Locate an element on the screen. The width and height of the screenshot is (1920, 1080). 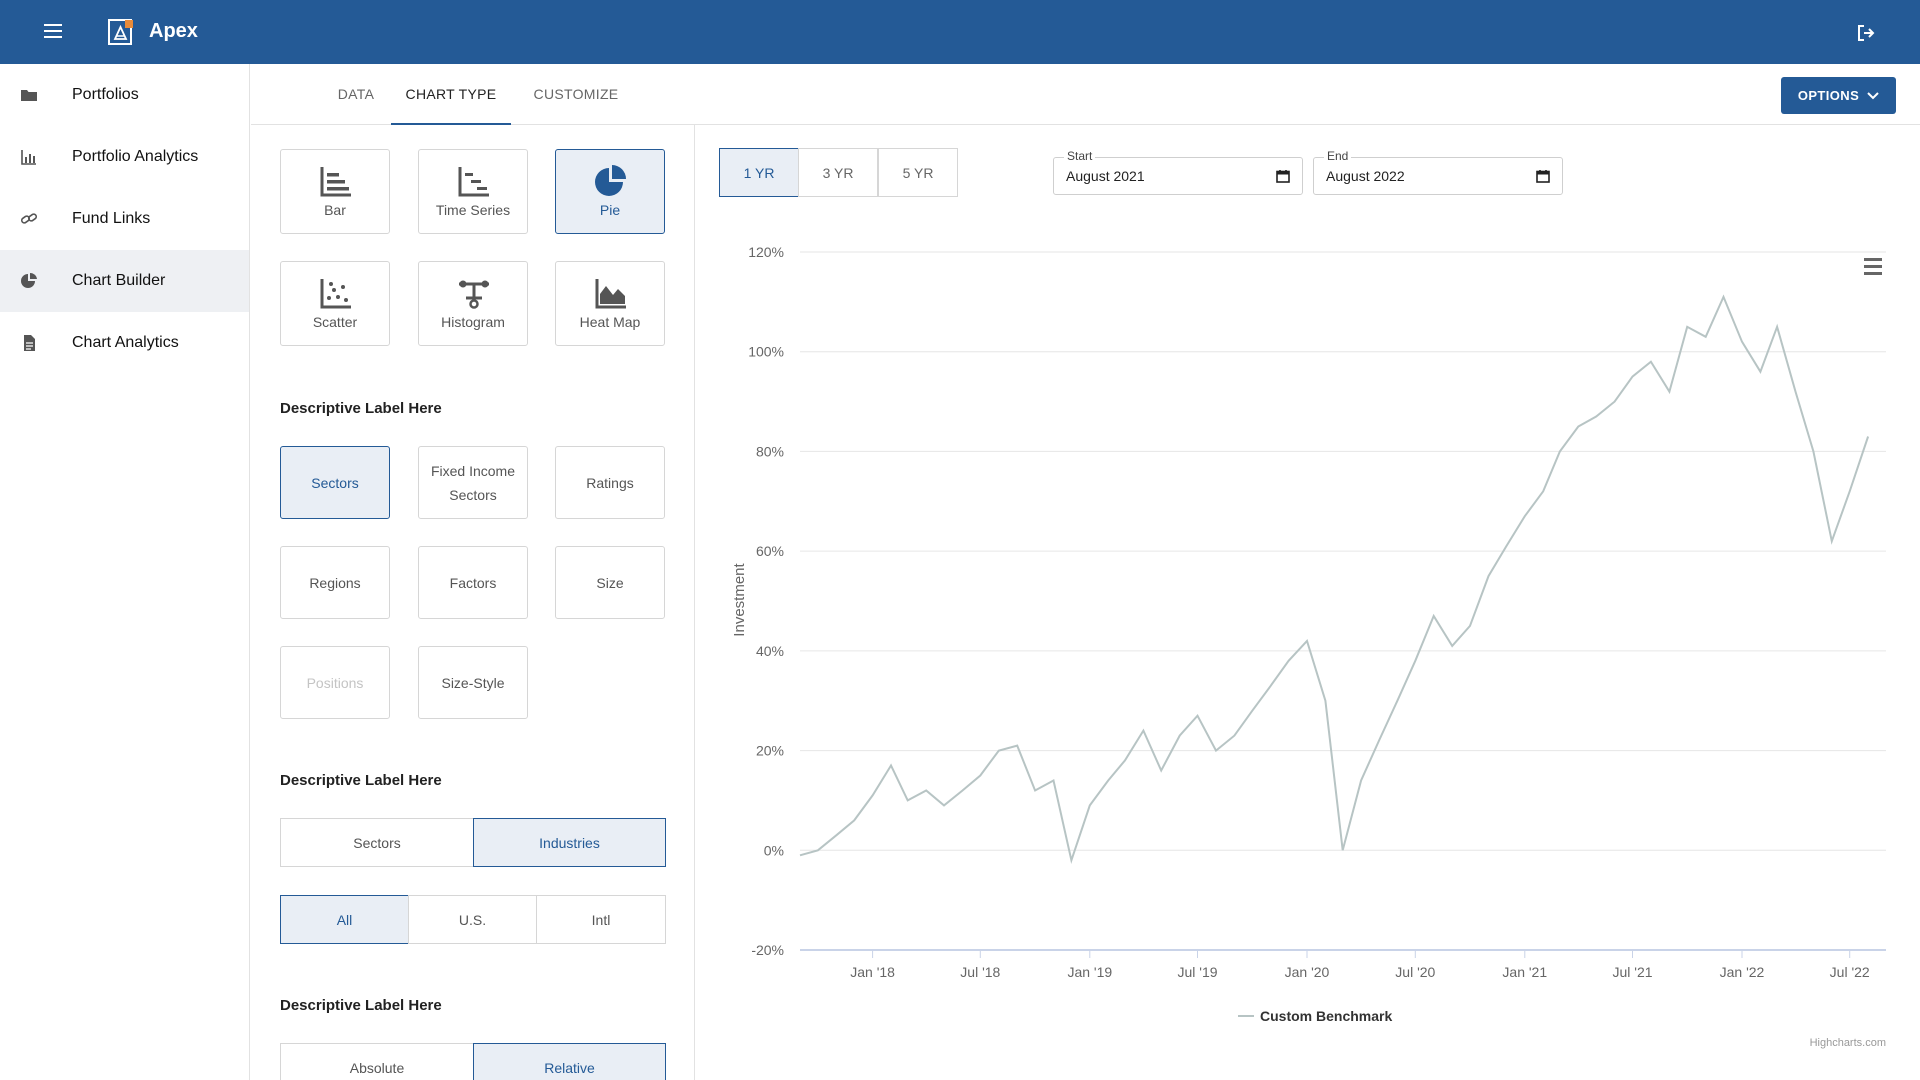
chart-type-label: Histogram is located at coordinates (473, 322).